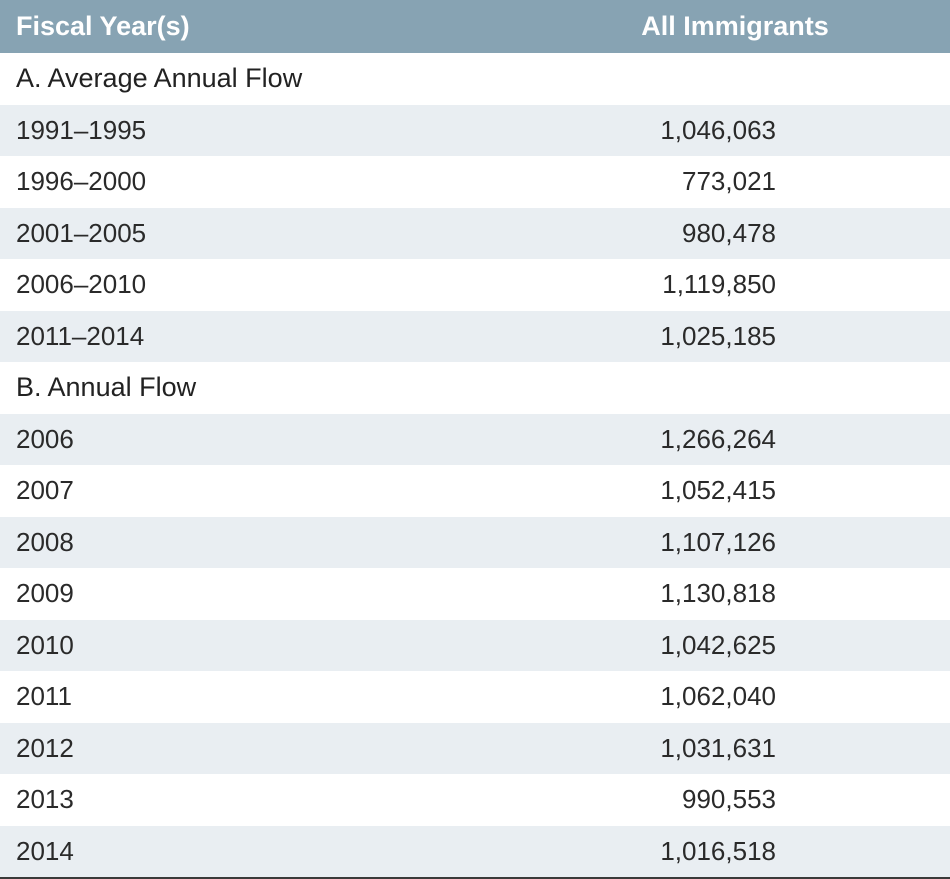  I want to click on value-cell: 773,021, so click(729, 181).